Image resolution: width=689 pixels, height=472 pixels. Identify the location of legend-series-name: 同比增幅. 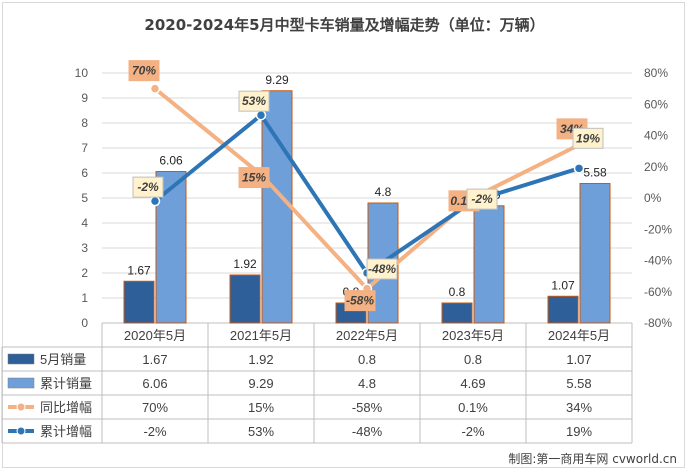
(66, 407).